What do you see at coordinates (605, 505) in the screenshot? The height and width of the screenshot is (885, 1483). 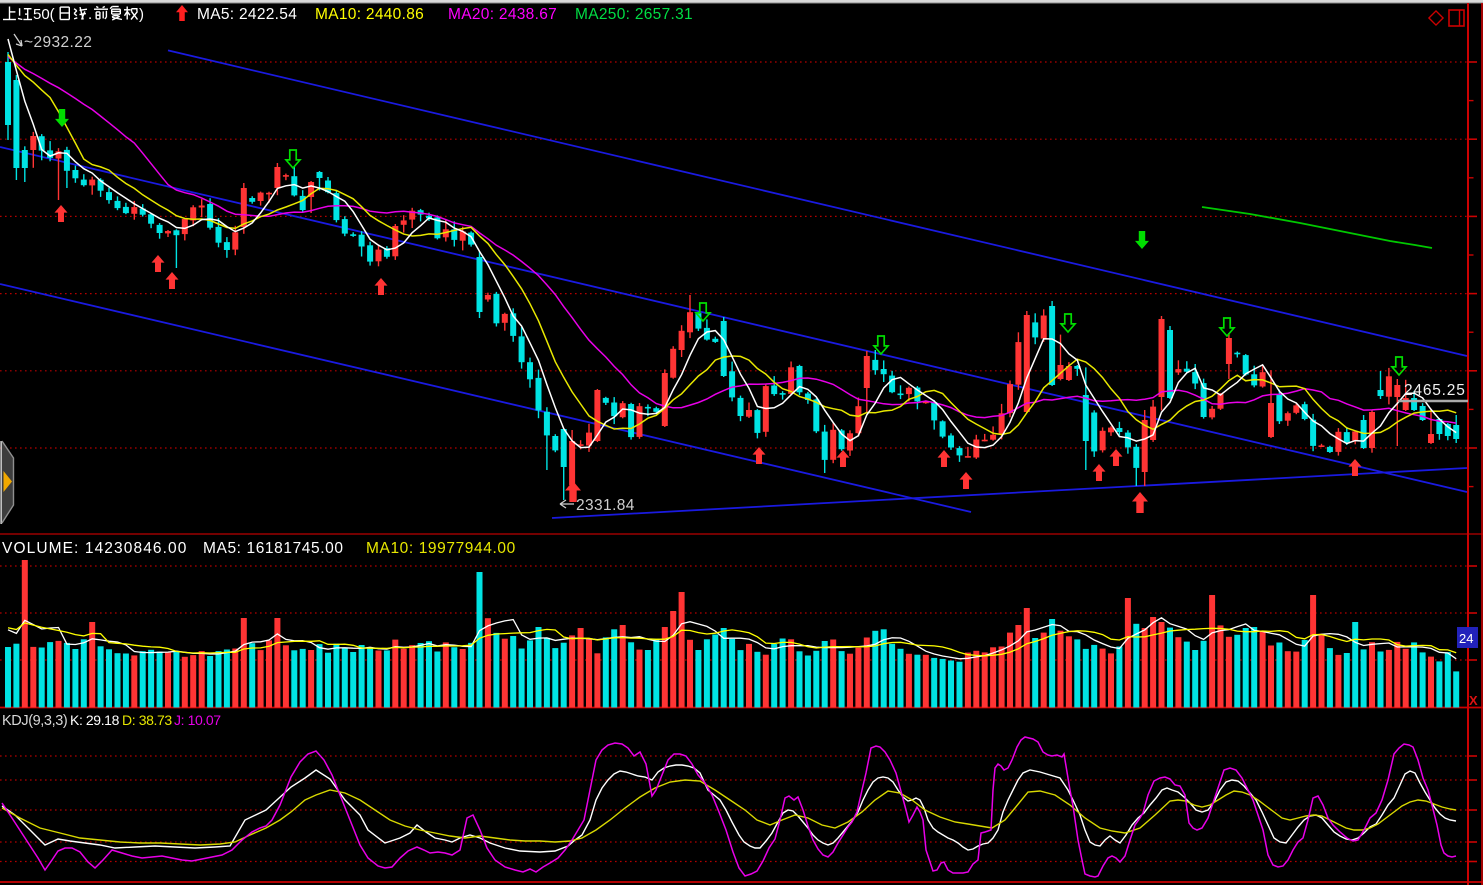 I see `svg-text: 2331.84` at bounding box center [605, 505].